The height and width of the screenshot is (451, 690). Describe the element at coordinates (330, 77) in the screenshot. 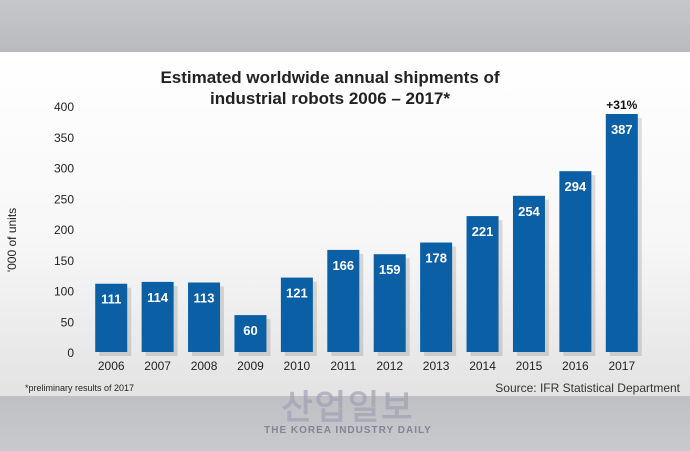

I see `chart-title-line1: Estimated worldwide annual shipments of` at that location.